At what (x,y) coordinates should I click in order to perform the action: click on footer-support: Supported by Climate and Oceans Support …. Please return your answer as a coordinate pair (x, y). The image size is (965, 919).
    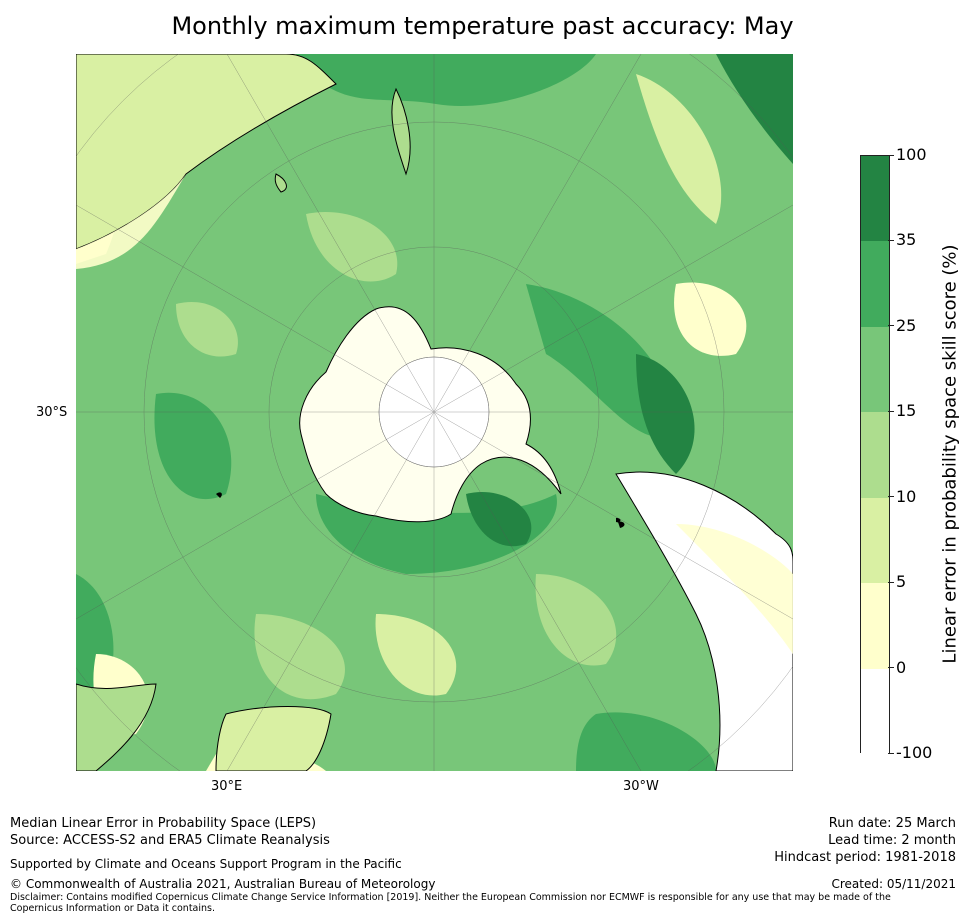
    Looking at the image, I should click on (206, 864).